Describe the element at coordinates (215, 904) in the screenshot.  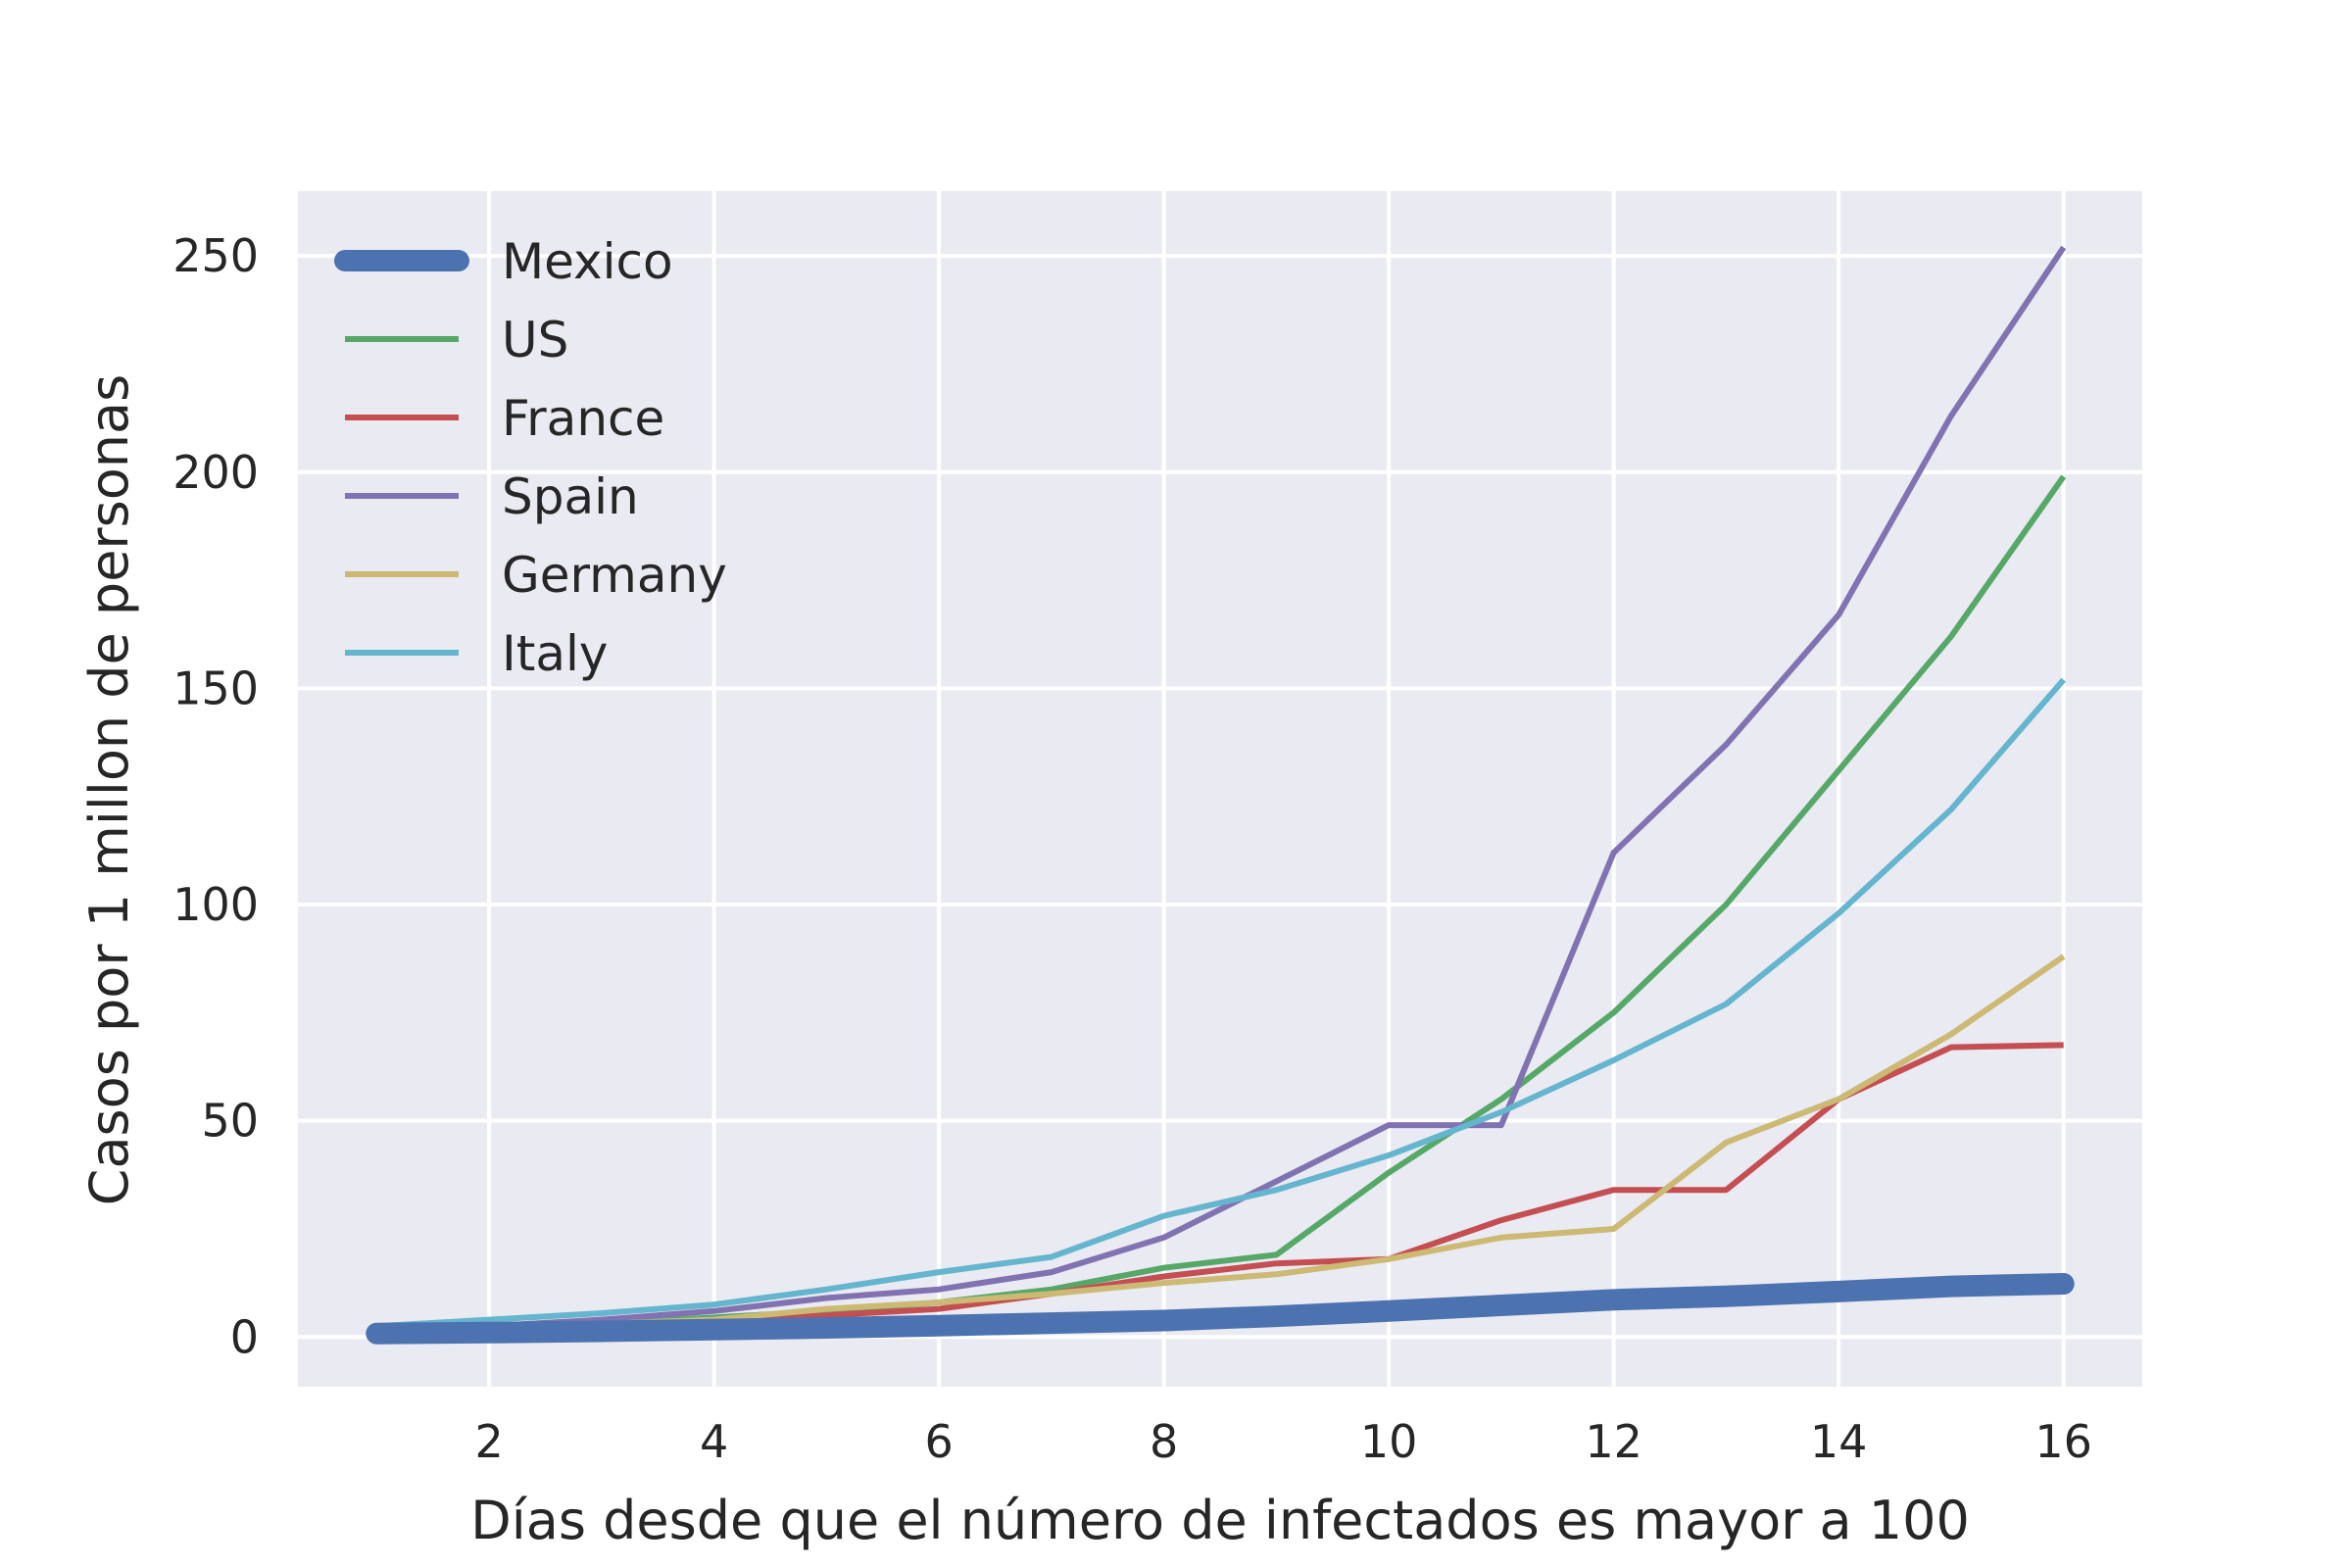
I see `y-tick-label: 100` at that location.